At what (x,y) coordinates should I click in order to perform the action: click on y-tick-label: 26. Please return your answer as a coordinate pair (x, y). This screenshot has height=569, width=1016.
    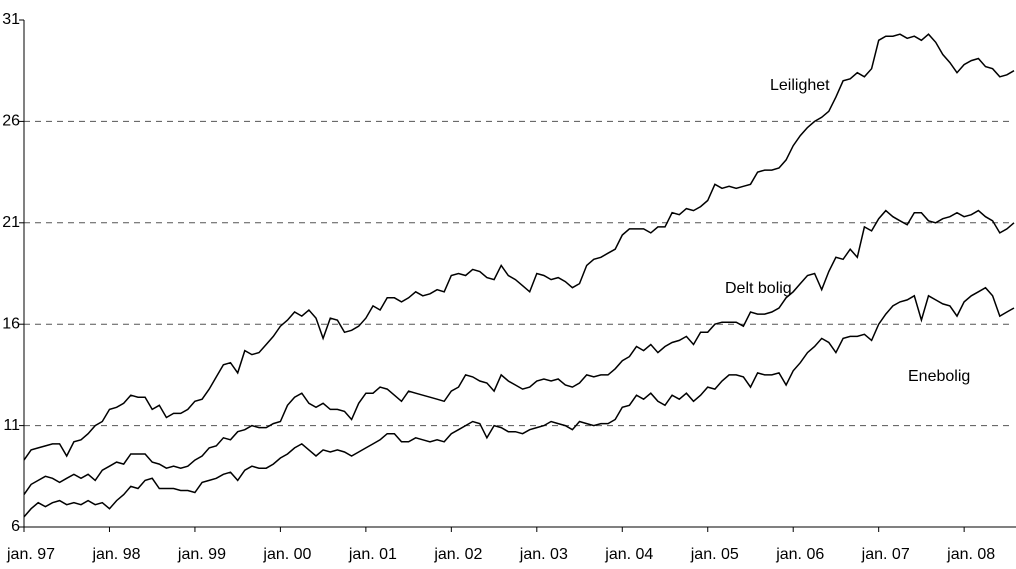
    Looking at the image, I should click on (11, 121).